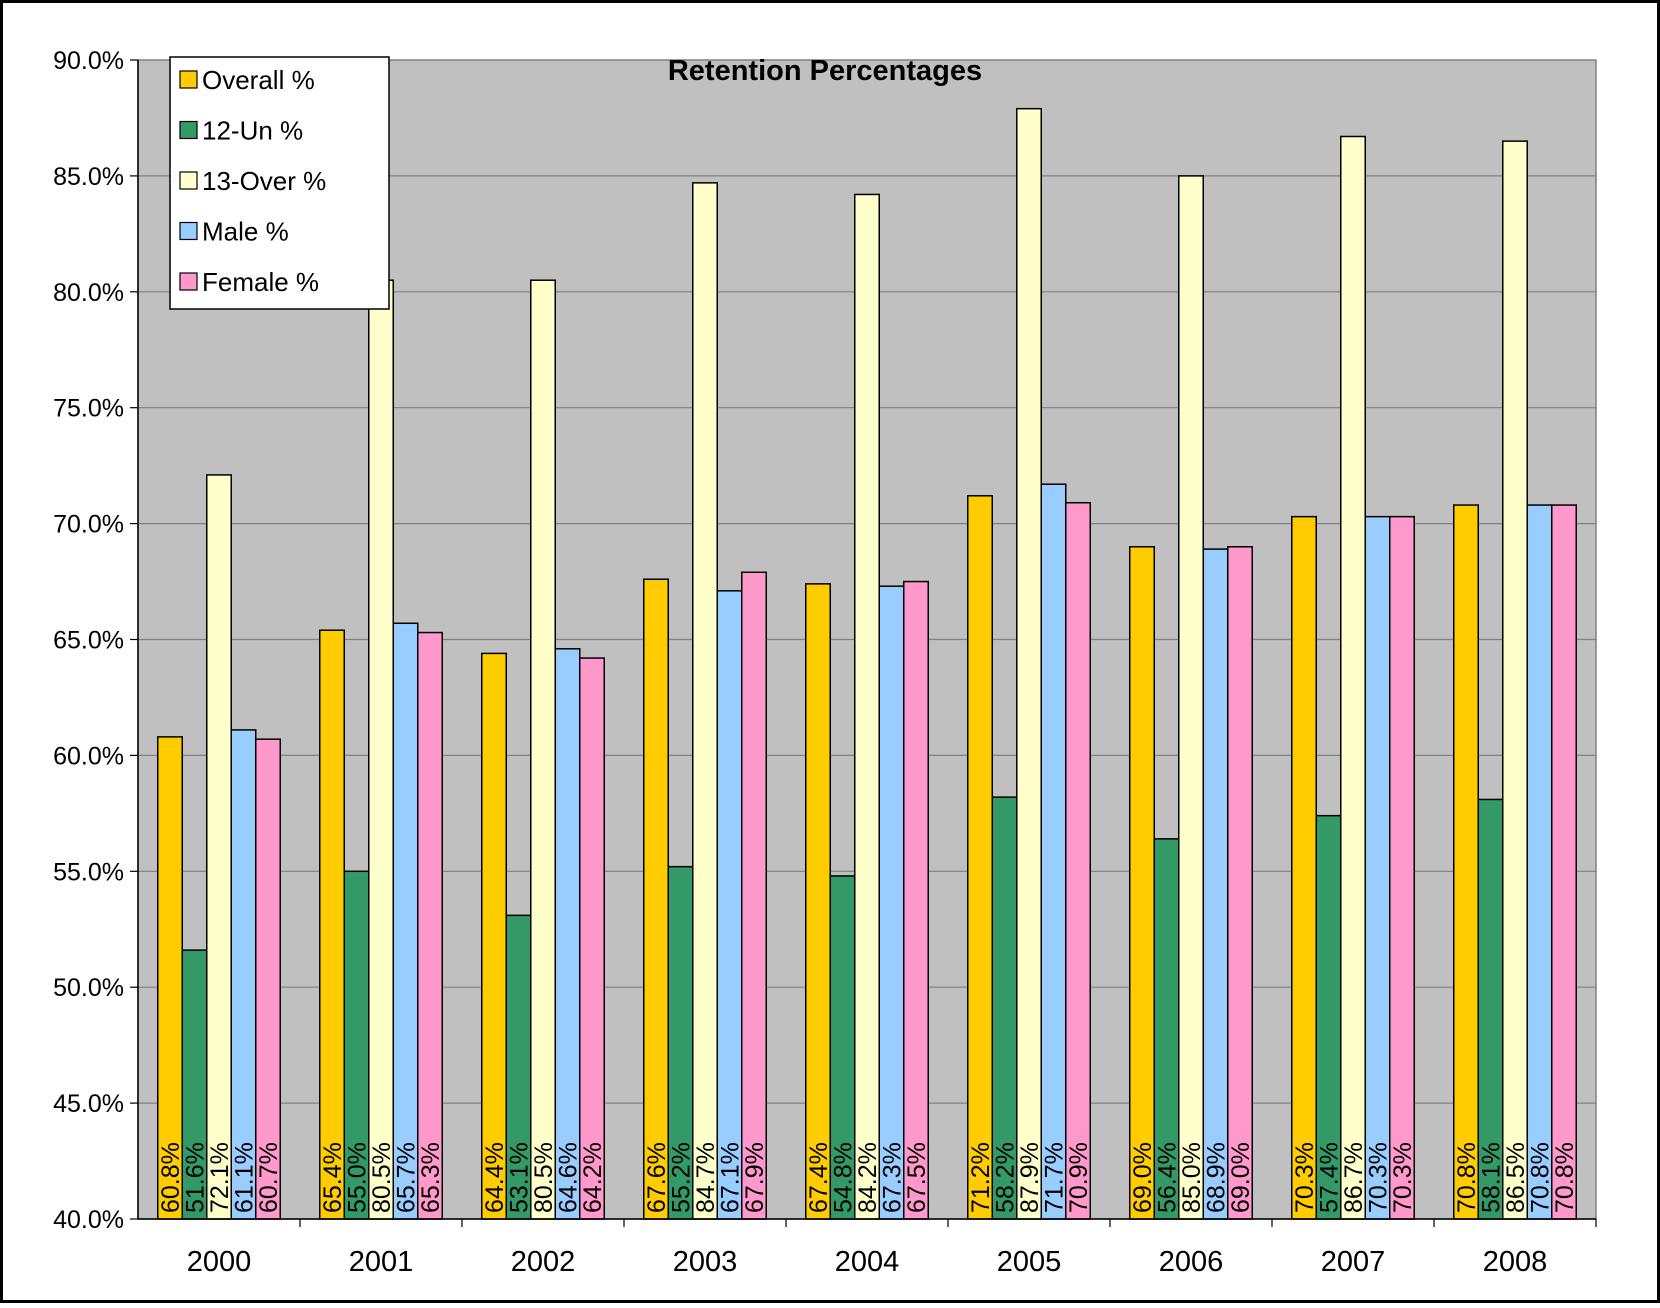  What do you see at coordinates (171, 1177) in the screenshot?
I see `data-label: 60.8%` at bounding box center [171, 1177].